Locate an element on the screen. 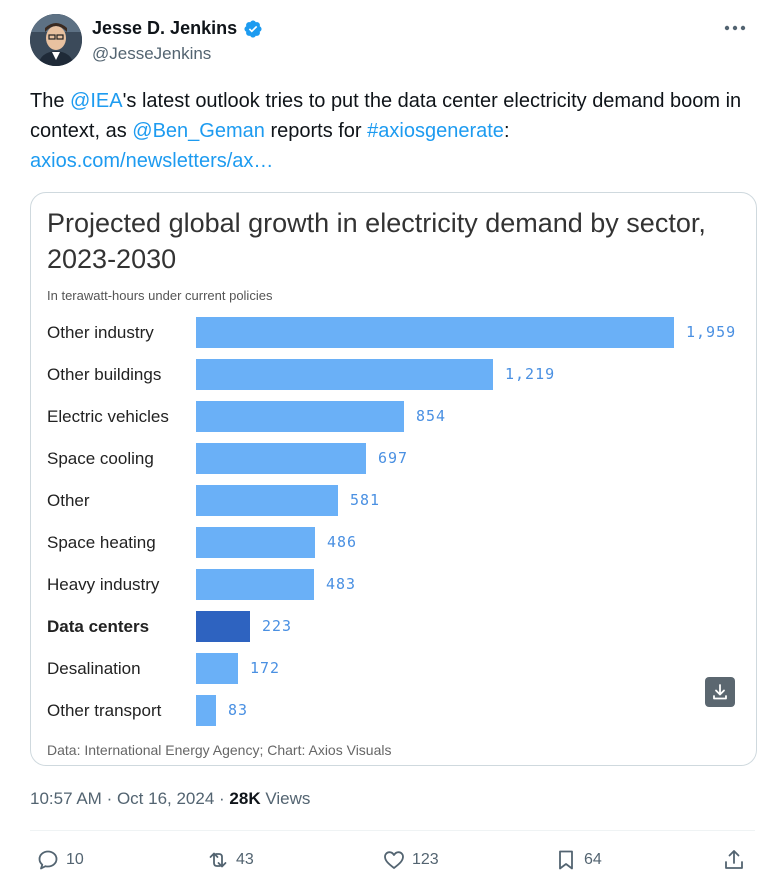  hashtag-link: #axiosgenerate is located at coordinates (435, 131).